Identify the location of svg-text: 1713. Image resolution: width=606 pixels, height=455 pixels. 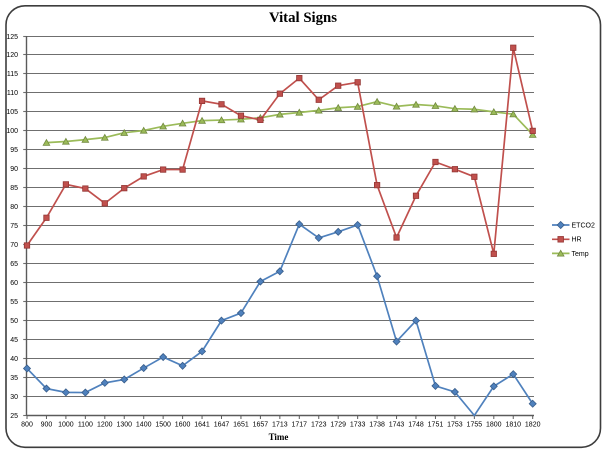
(280, 425).